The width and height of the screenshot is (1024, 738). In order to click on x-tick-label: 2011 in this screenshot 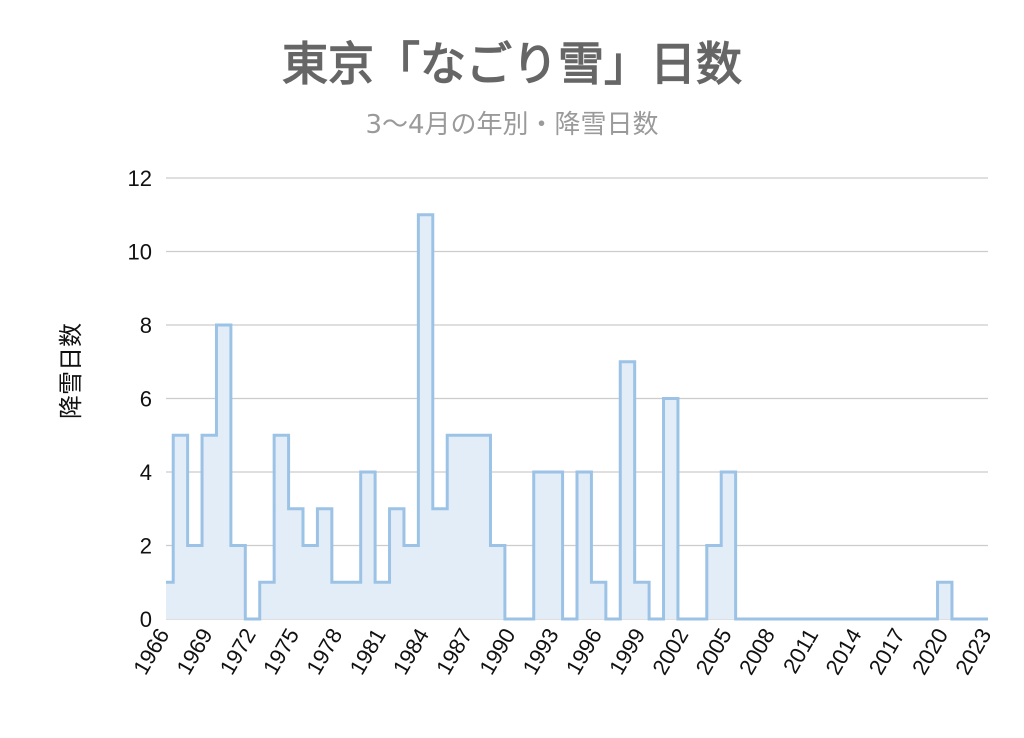, I will do `click(800, 650)`.